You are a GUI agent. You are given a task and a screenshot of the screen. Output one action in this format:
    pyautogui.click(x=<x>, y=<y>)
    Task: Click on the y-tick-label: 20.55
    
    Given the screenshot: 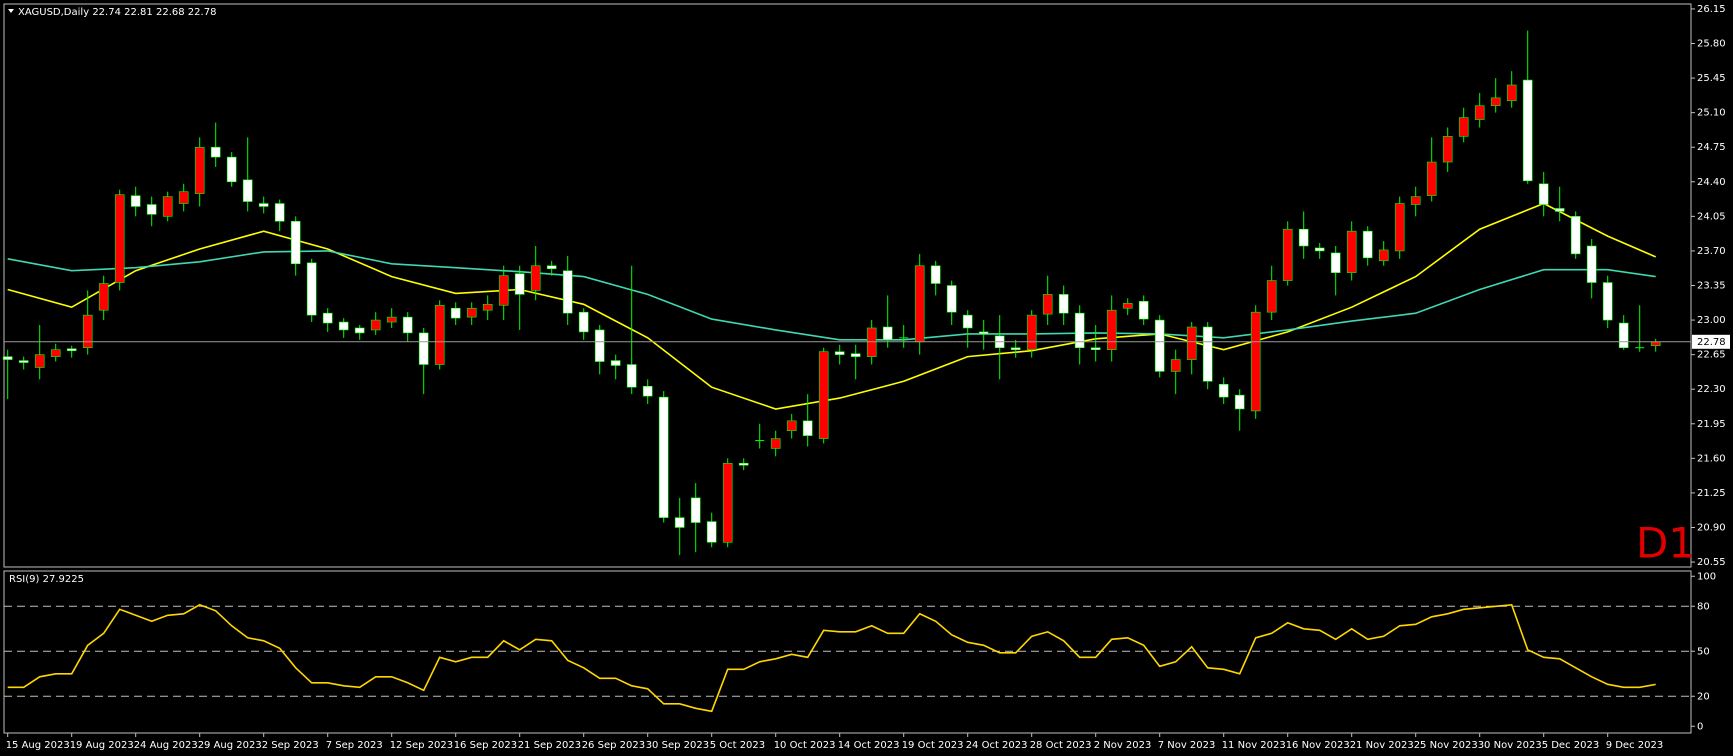 What is the action you would take?
    pyautogui.click(x=1711, y=562)
    